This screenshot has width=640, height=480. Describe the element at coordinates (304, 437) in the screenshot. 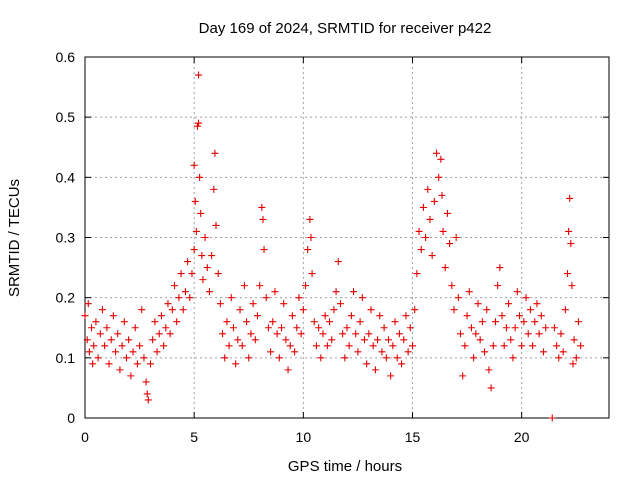

I see `x-tick-label: 10` at that location.